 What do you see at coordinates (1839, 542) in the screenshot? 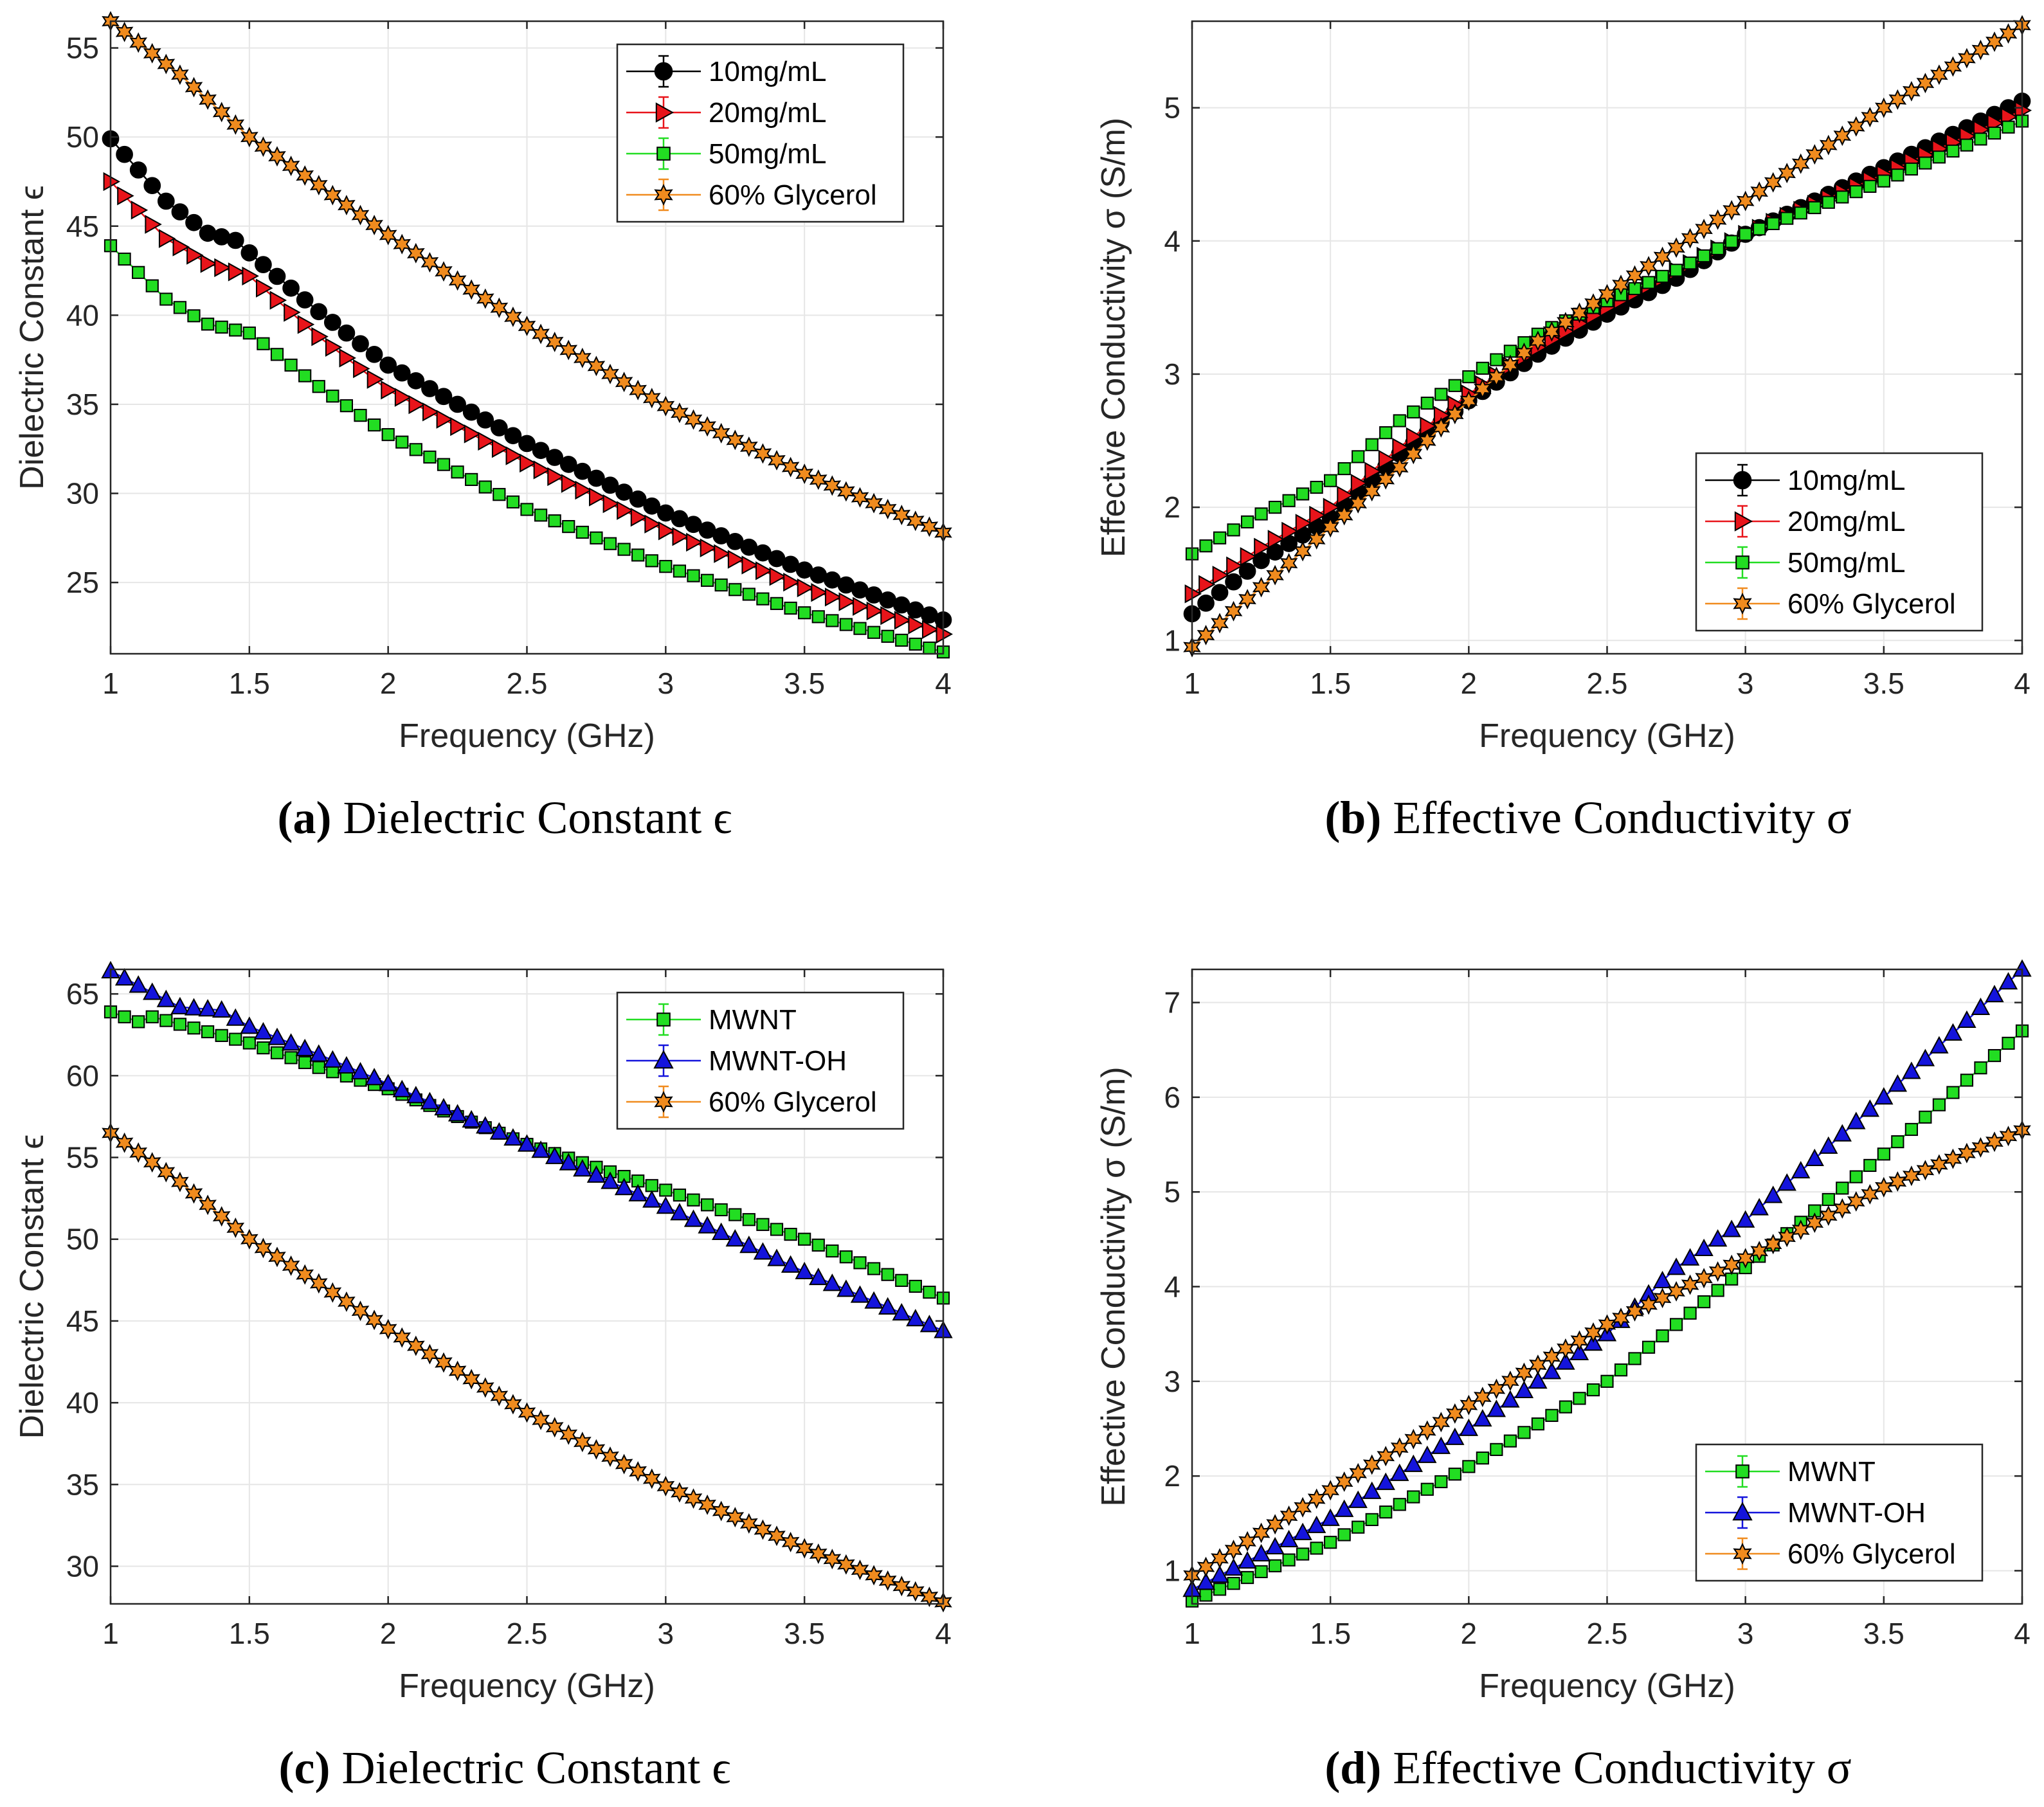
I see `legend: 10mg/mL 20mg/mL 50mg/mL 60% Glycerol` at bounding box center [1839, 542].